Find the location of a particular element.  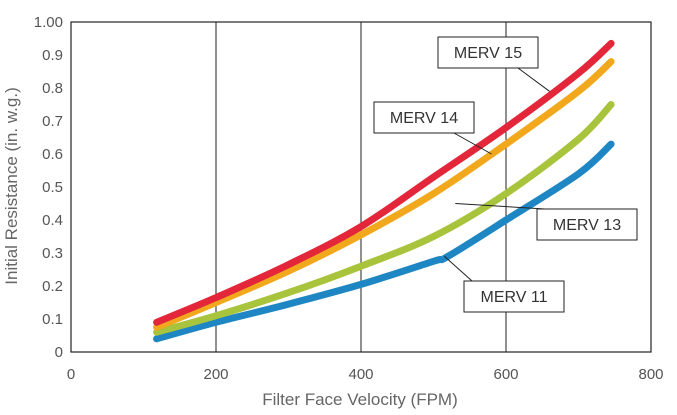

x-axis-title: Filter Face Velocity (FPM) is located at coordinates (360, 399).